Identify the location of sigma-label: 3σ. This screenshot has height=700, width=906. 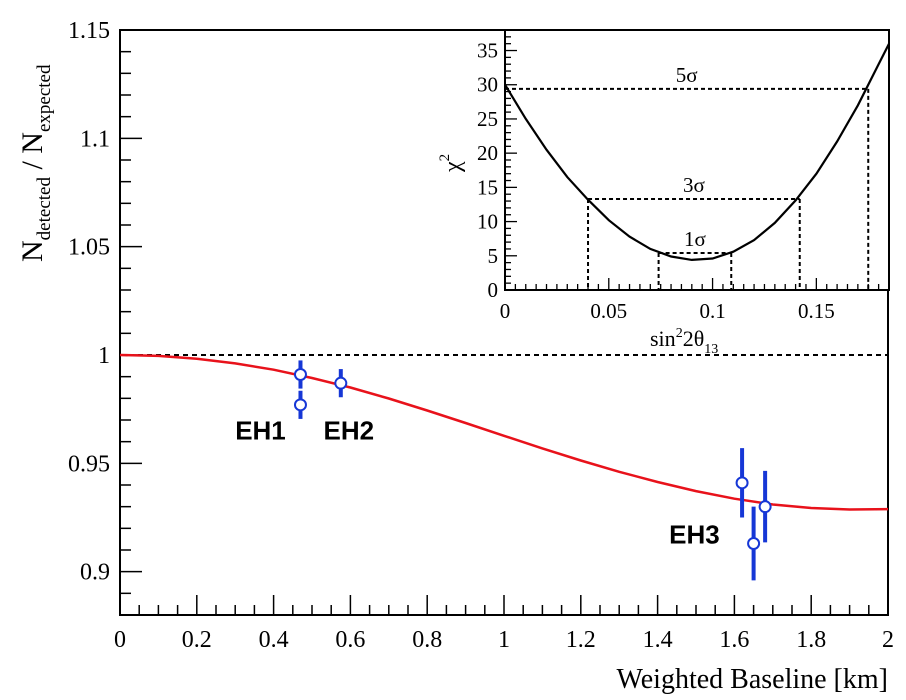
(694, 185).